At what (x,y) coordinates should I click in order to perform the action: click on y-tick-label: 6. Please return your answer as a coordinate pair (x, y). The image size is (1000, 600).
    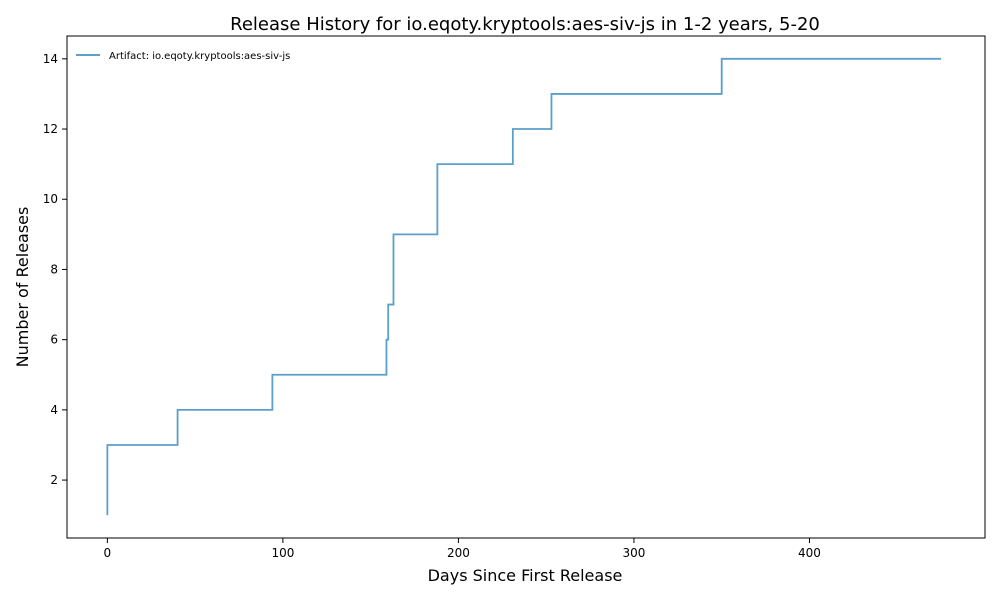
    Looking at the image, I should click on (54, 340).